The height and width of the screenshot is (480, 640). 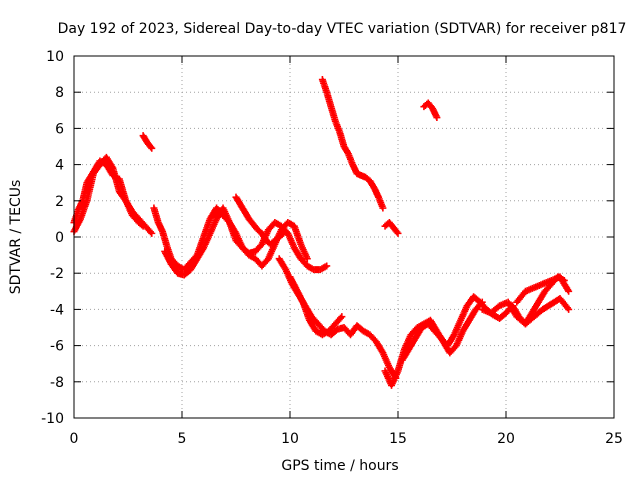 I want to click on x-tick-label: 25, so click(x=614, y=439).